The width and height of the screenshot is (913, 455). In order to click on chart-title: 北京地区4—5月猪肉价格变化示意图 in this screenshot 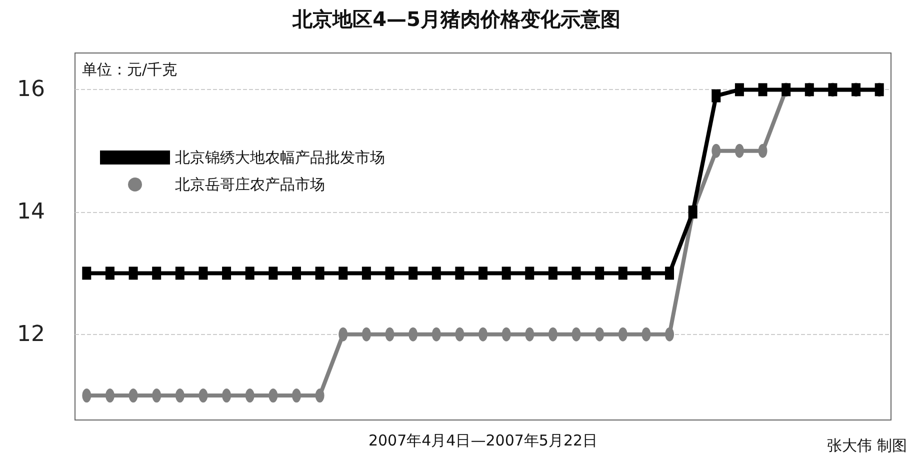, I will do `click(456, 19)`.